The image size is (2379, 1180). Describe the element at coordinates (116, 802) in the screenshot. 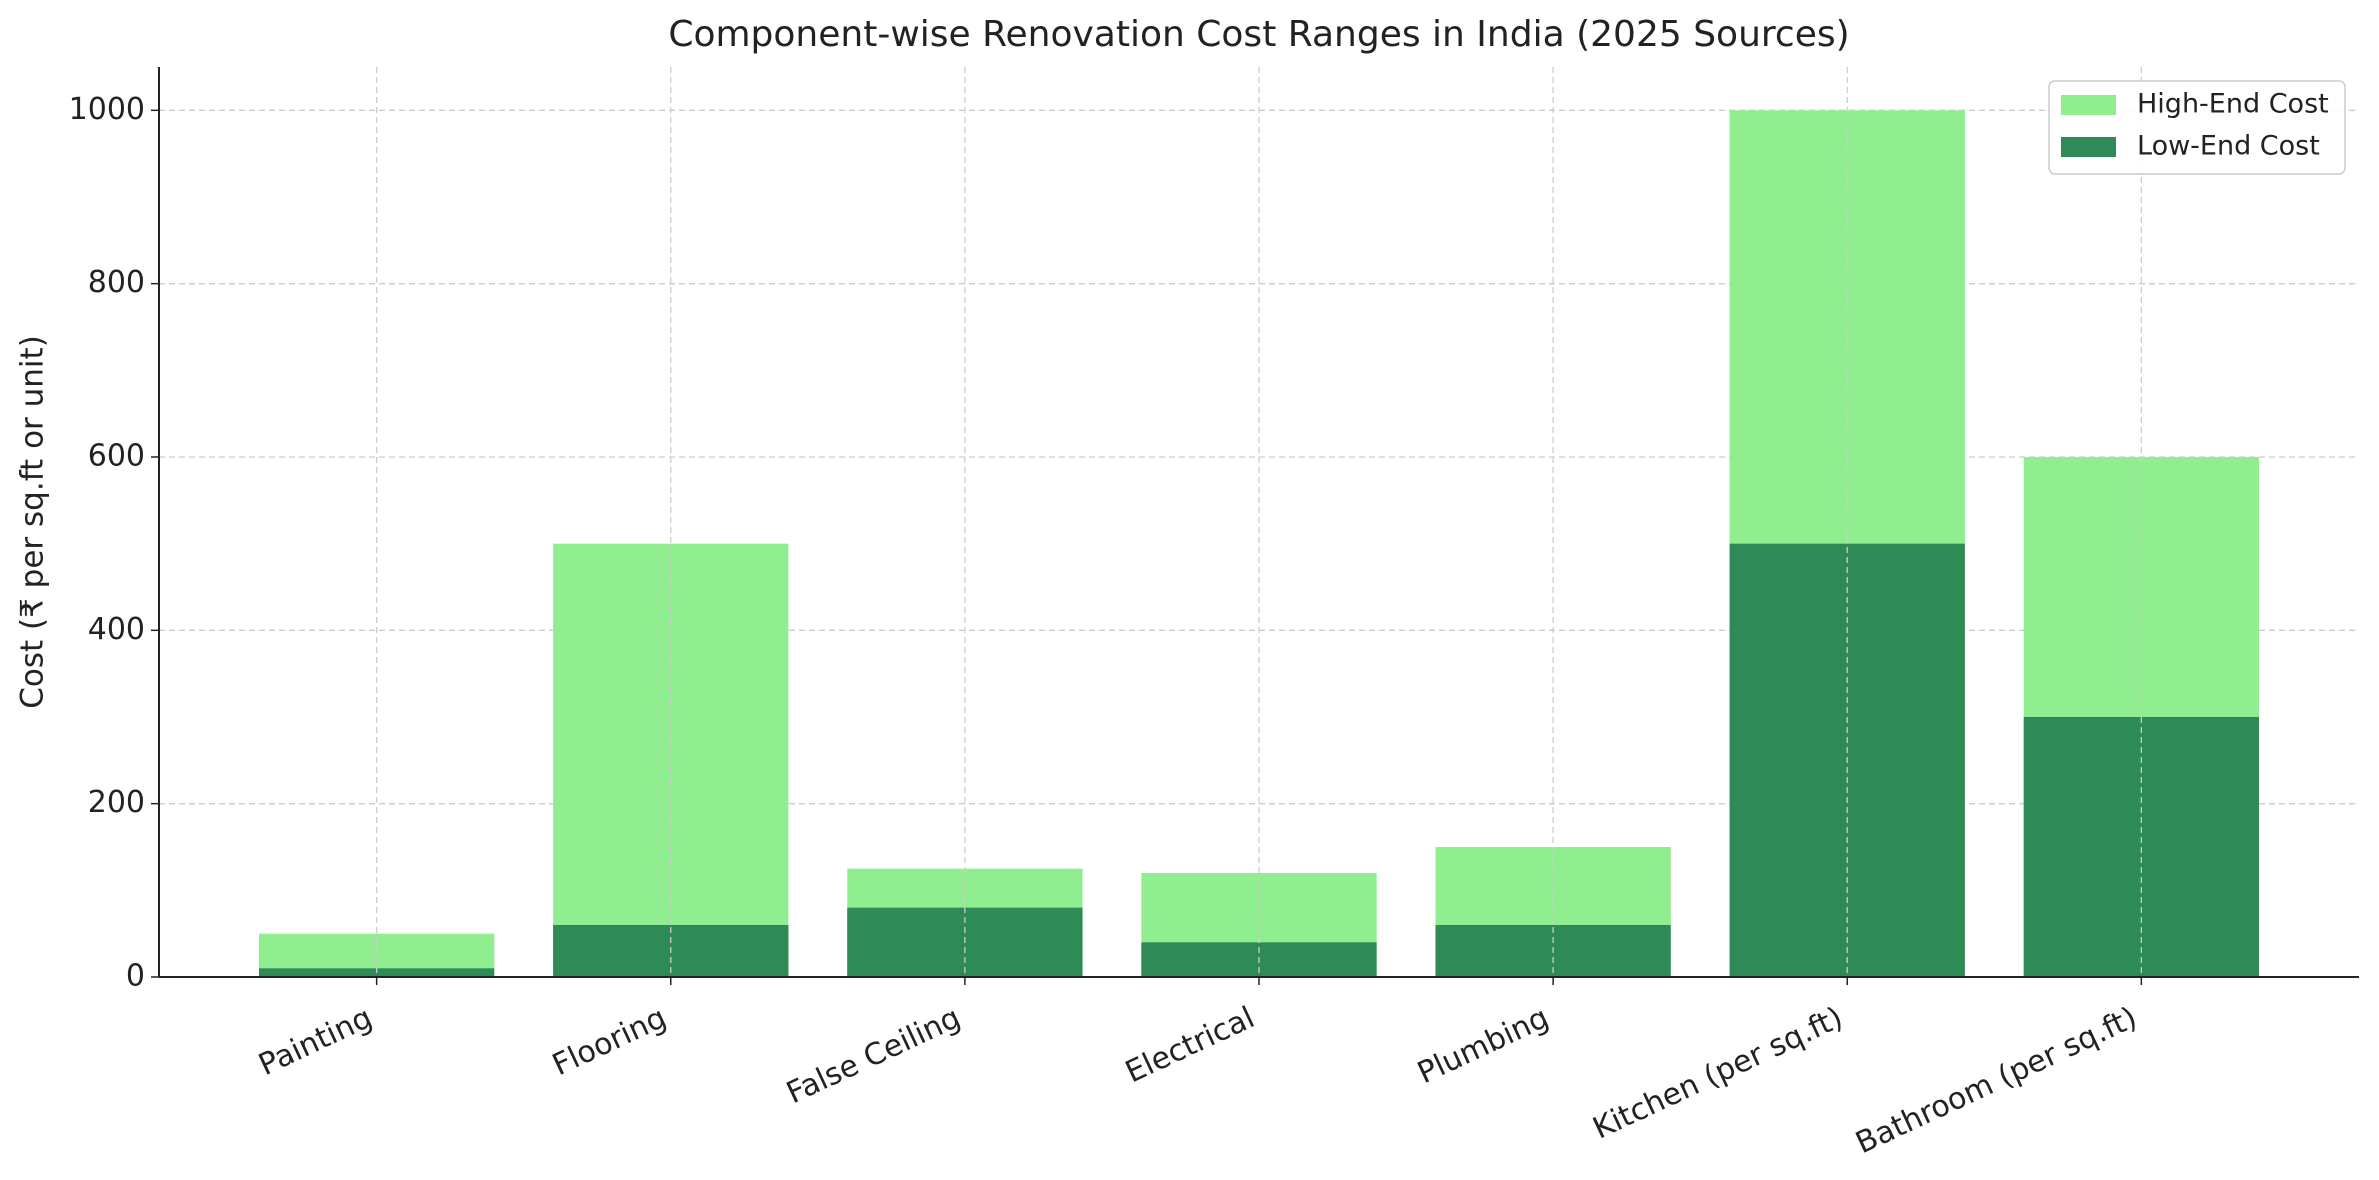

I see `y-tick-label: 200` at that location.